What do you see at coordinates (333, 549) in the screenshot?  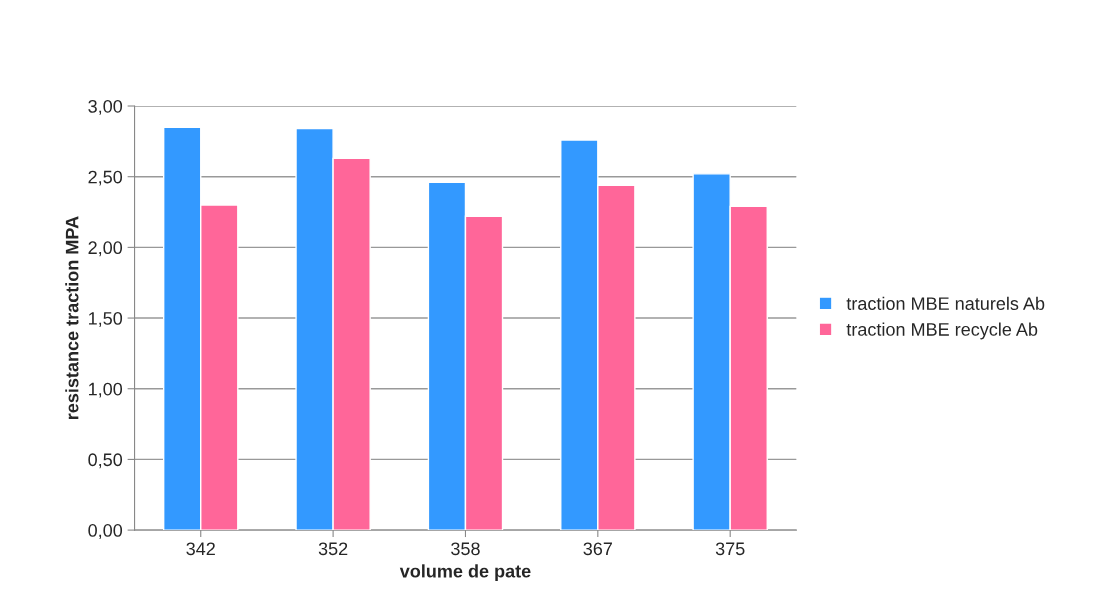 I see `x-tick-label: 352` at bounding box center [333, 549].